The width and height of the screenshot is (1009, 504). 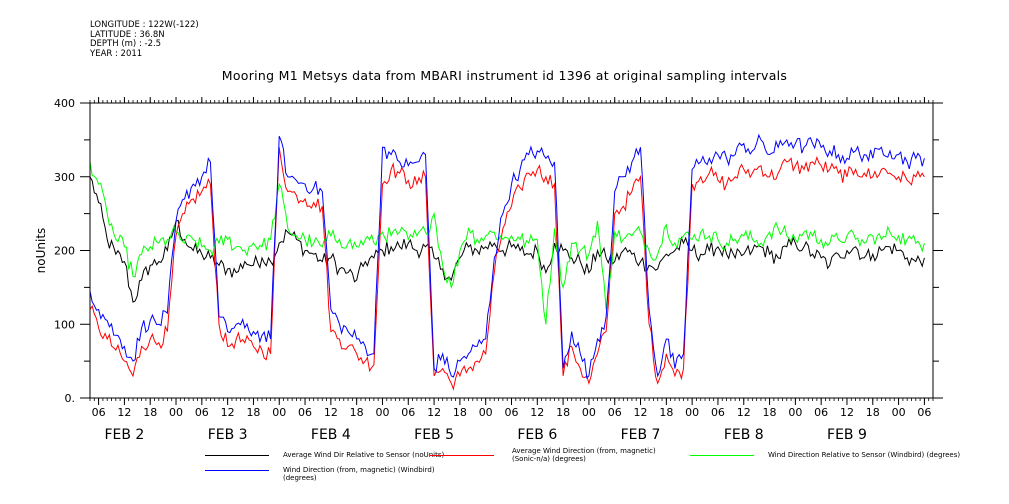 I want to click on x-day-label: FEB 3, so click(x=228, y=435).